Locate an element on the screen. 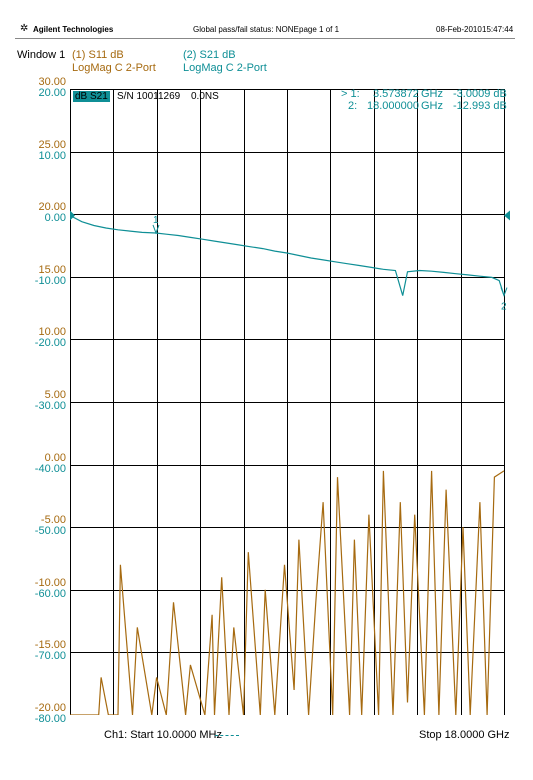 This screenshot has height=780, width=533. s11-tick-label: -5.00 is located at coordinates (53, 520).